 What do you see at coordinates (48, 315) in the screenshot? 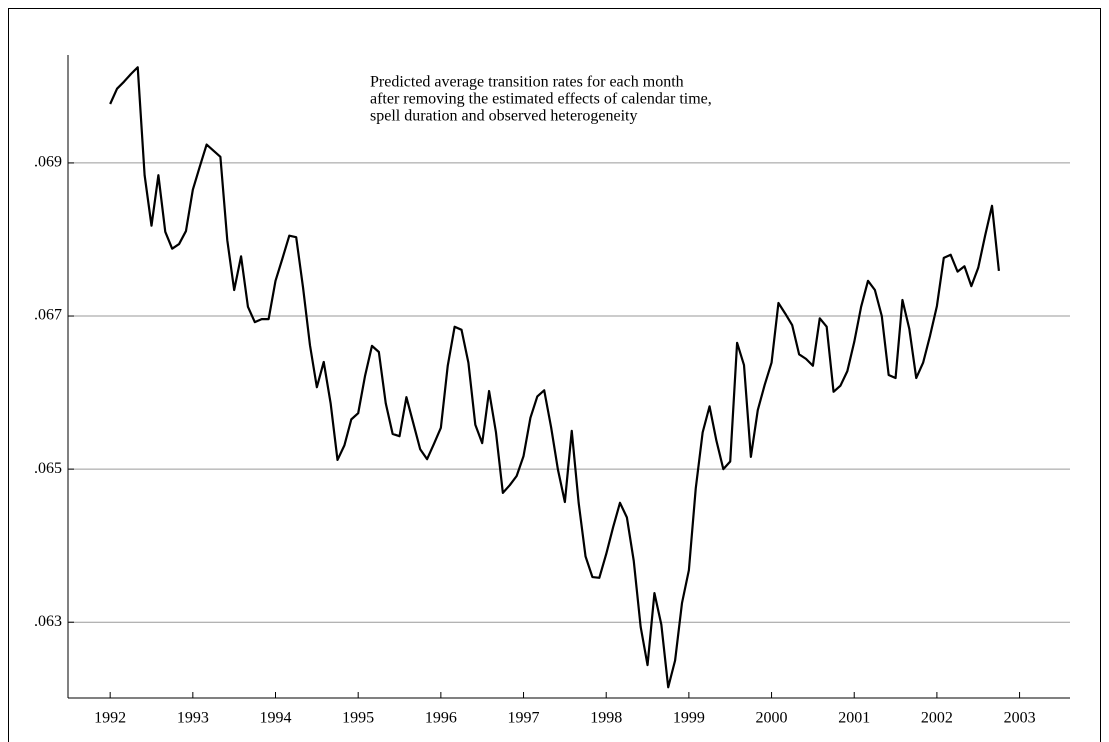
I see `y-tick-label: .067` at bounding box center [48, 315].